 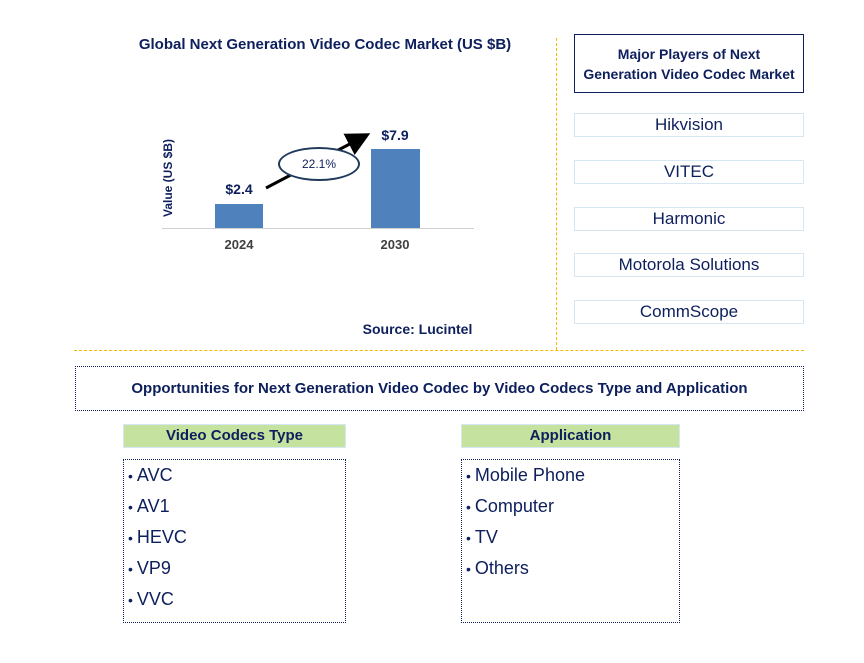 I want to click on x-axis-line, so click(x=318, y=228).